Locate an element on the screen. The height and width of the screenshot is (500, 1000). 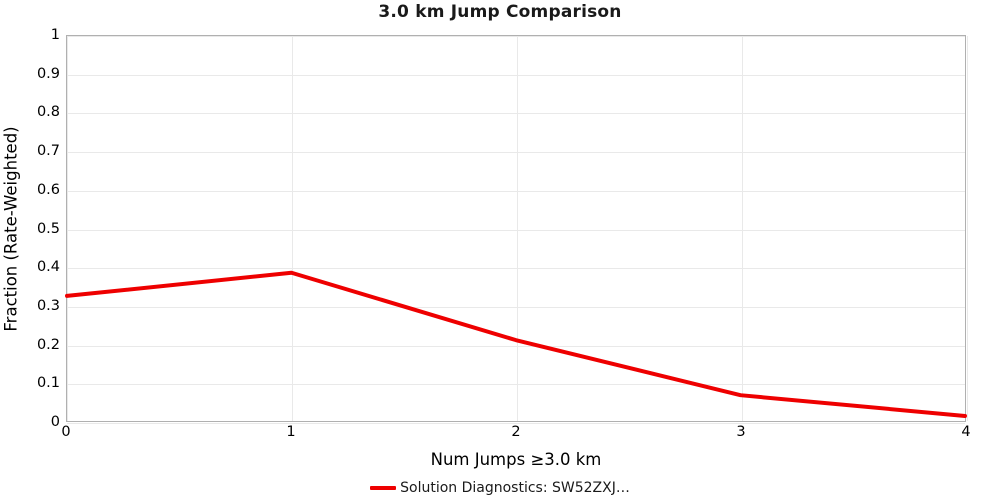
y-axis-tick-label: 0.5 is located at coordinates (48, 228).